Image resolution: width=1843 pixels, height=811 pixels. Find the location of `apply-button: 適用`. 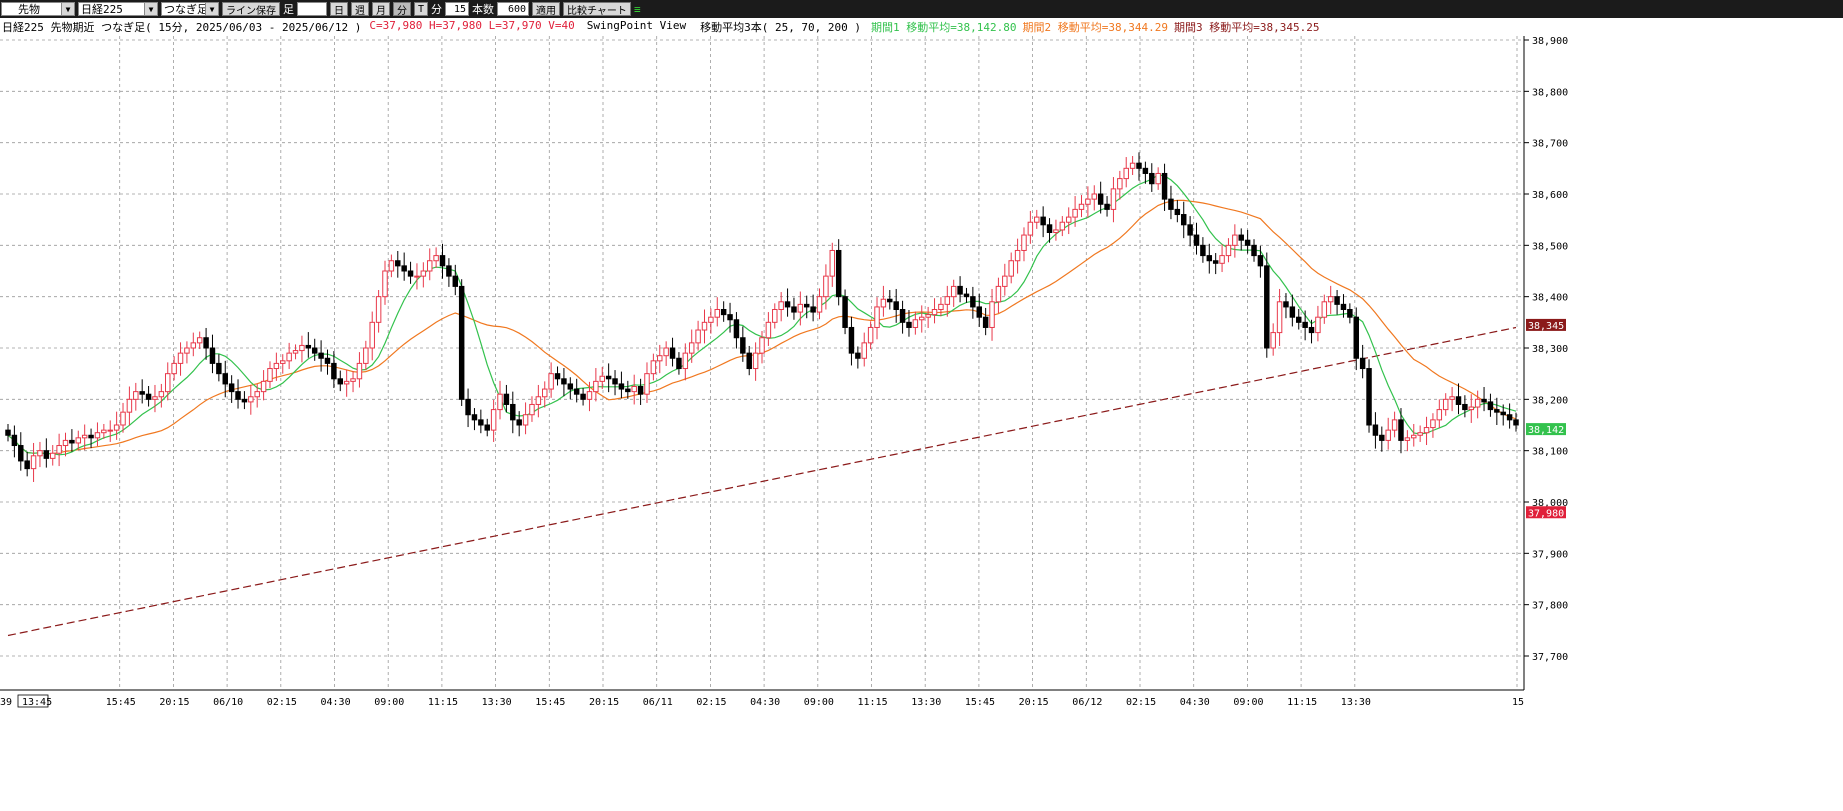

apply-button: 適用 is located at coordinates (546, 9).